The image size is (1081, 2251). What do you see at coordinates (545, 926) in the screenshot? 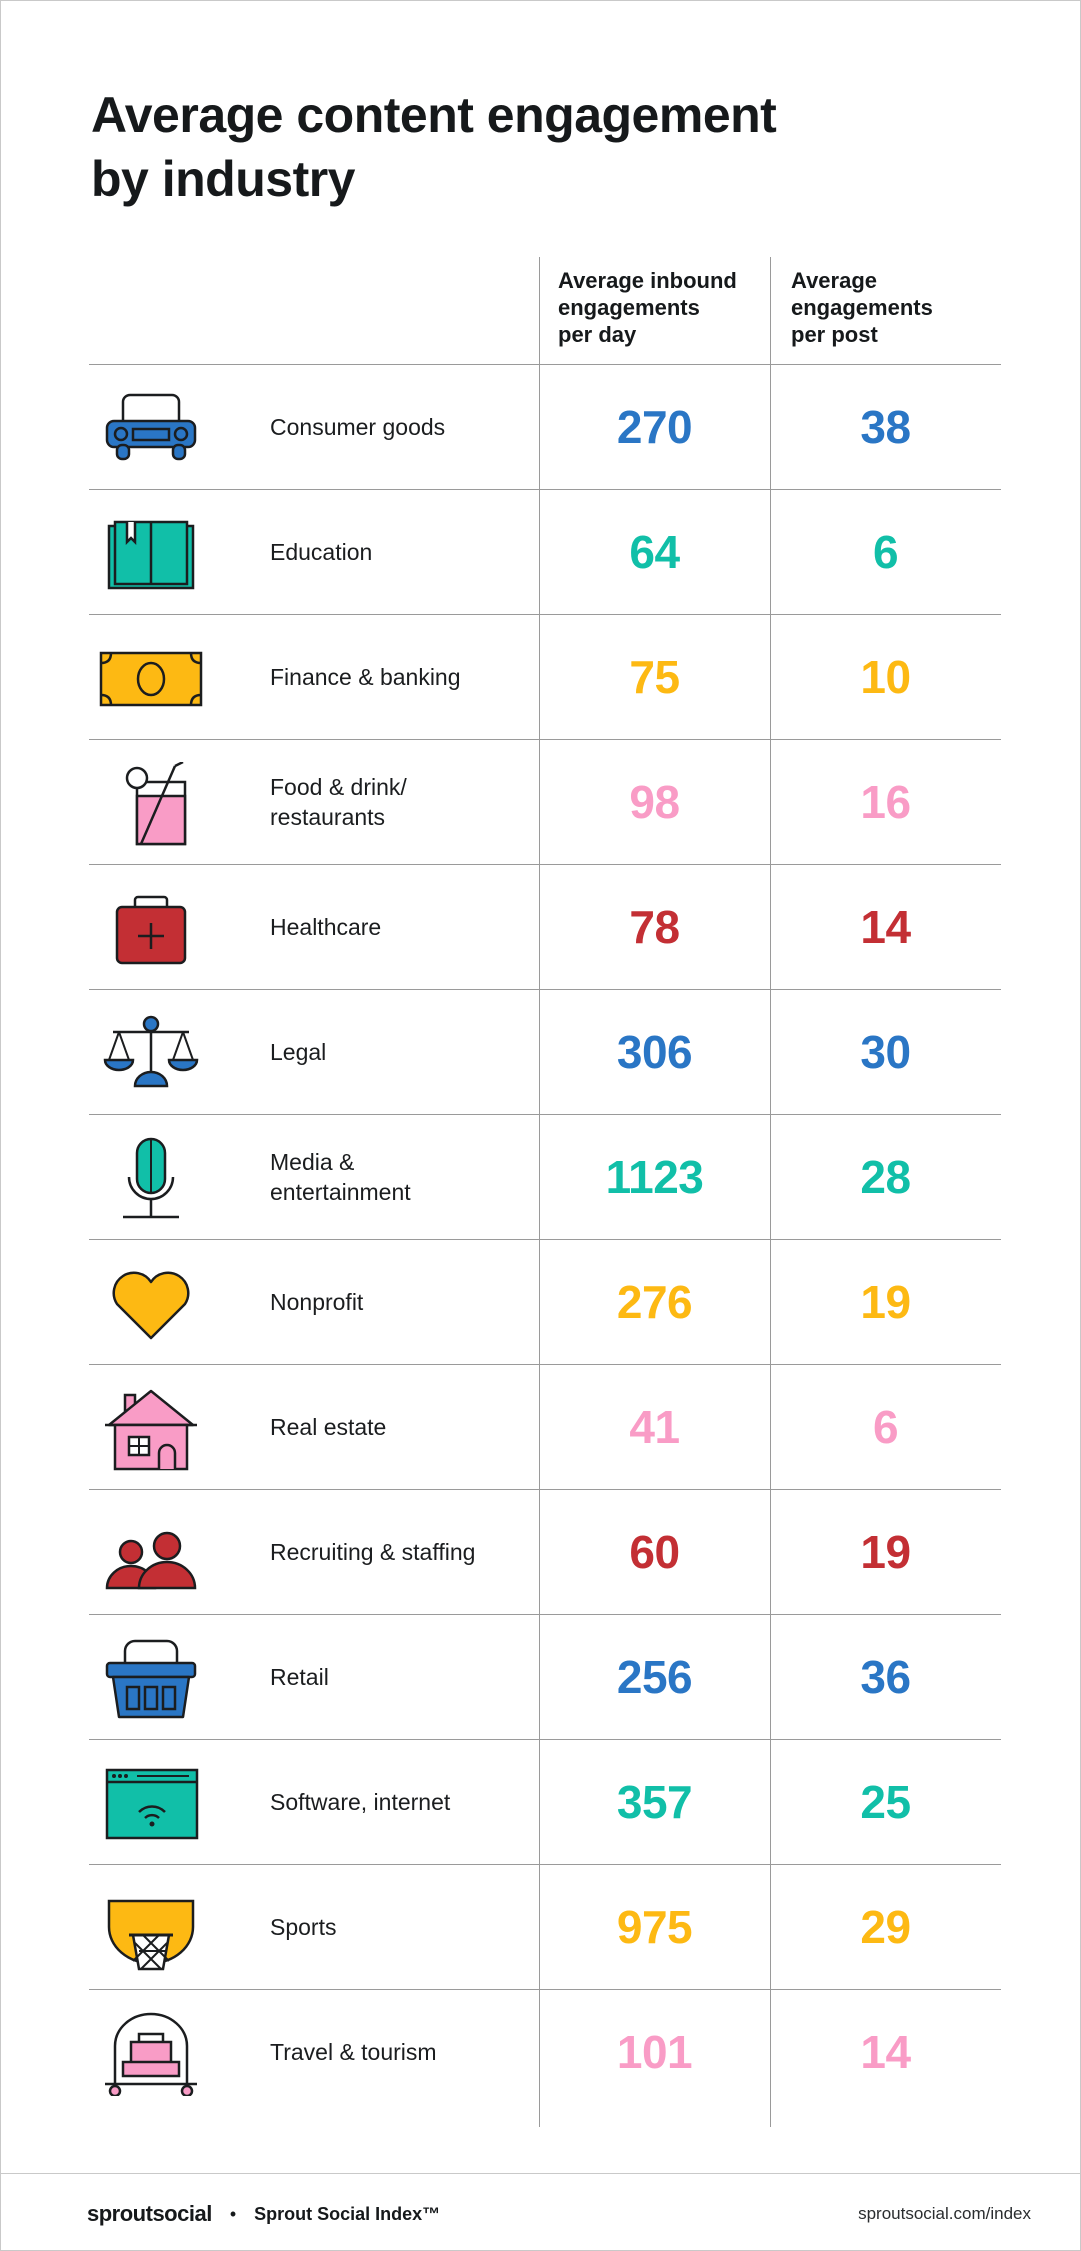
I see `table-row: Healthcare 78 14` at bounding box center [545, 926].